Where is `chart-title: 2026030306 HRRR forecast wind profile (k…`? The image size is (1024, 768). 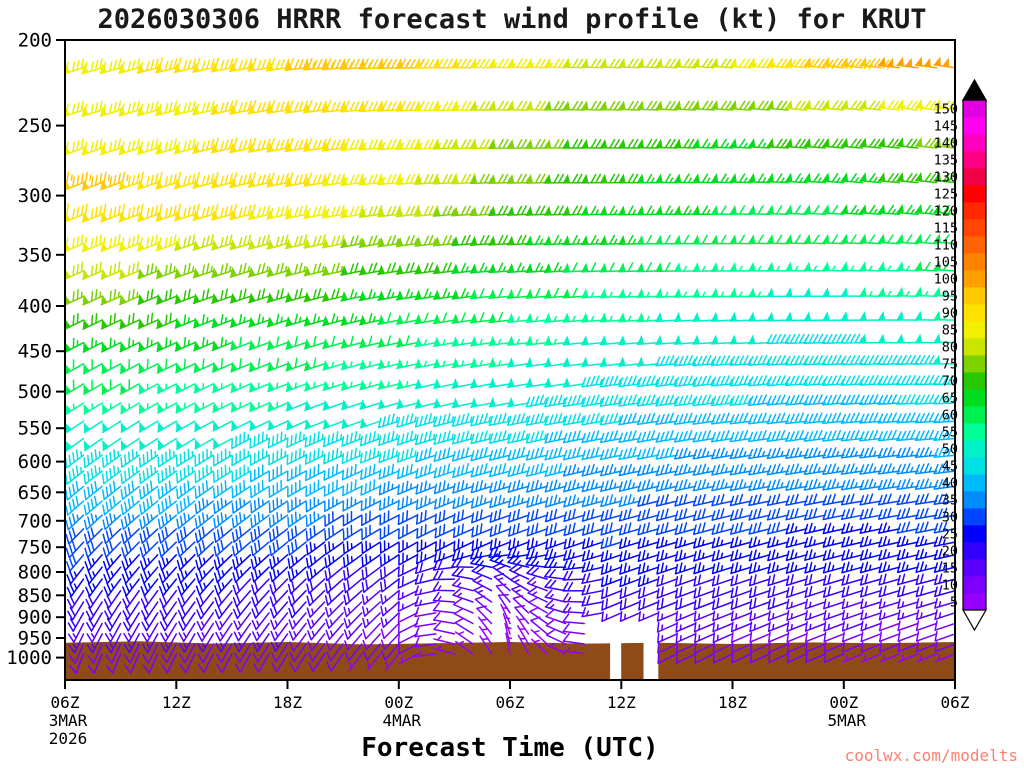 chart-title: 2026030306 HRRR forecast wind profile (k… is located at coordinates (512, 19).